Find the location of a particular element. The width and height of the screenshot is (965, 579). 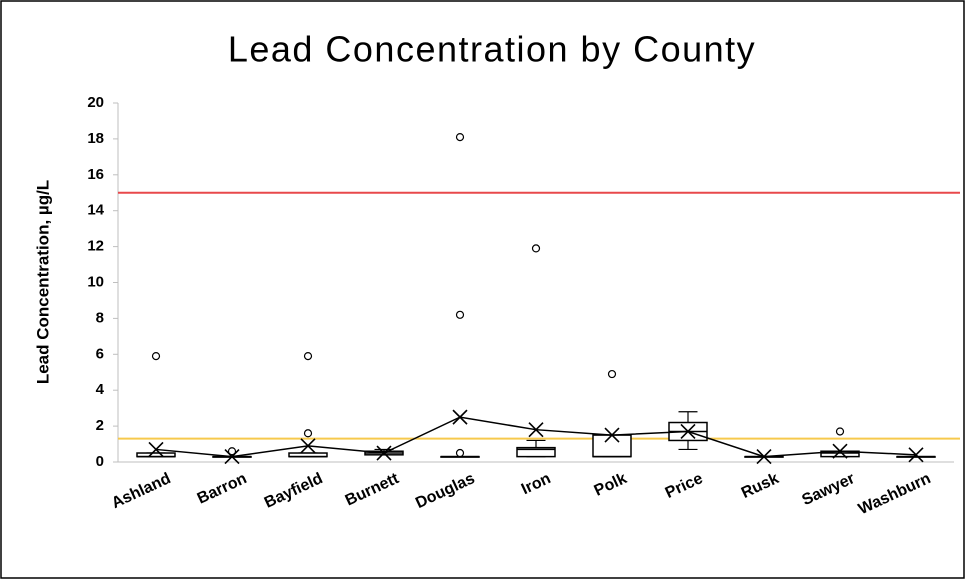

y-tick-label: 4 is located at coordinates (100, 389).